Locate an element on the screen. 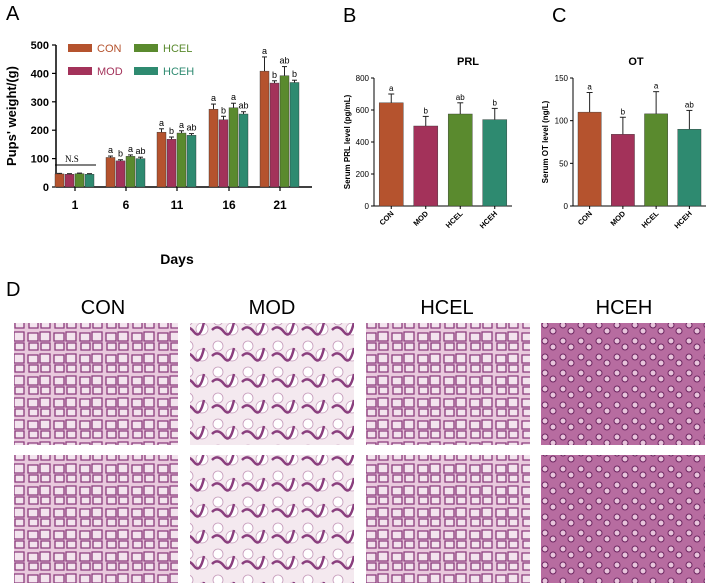 The image size is (712, 588). legend-swatch-hceh is located at coordinates (146, 71).